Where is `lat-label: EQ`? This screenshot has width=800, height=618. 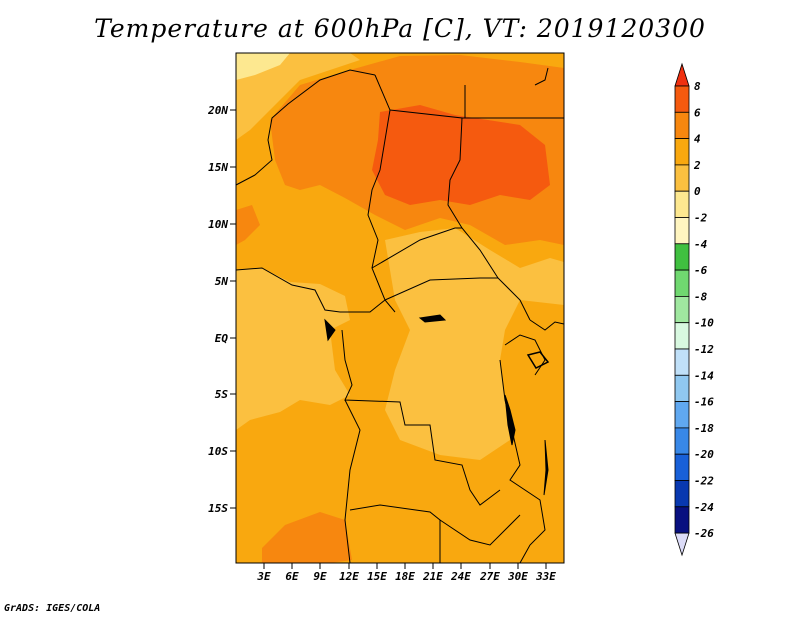 lat-label: EQ is located at coordinates (222, 338).